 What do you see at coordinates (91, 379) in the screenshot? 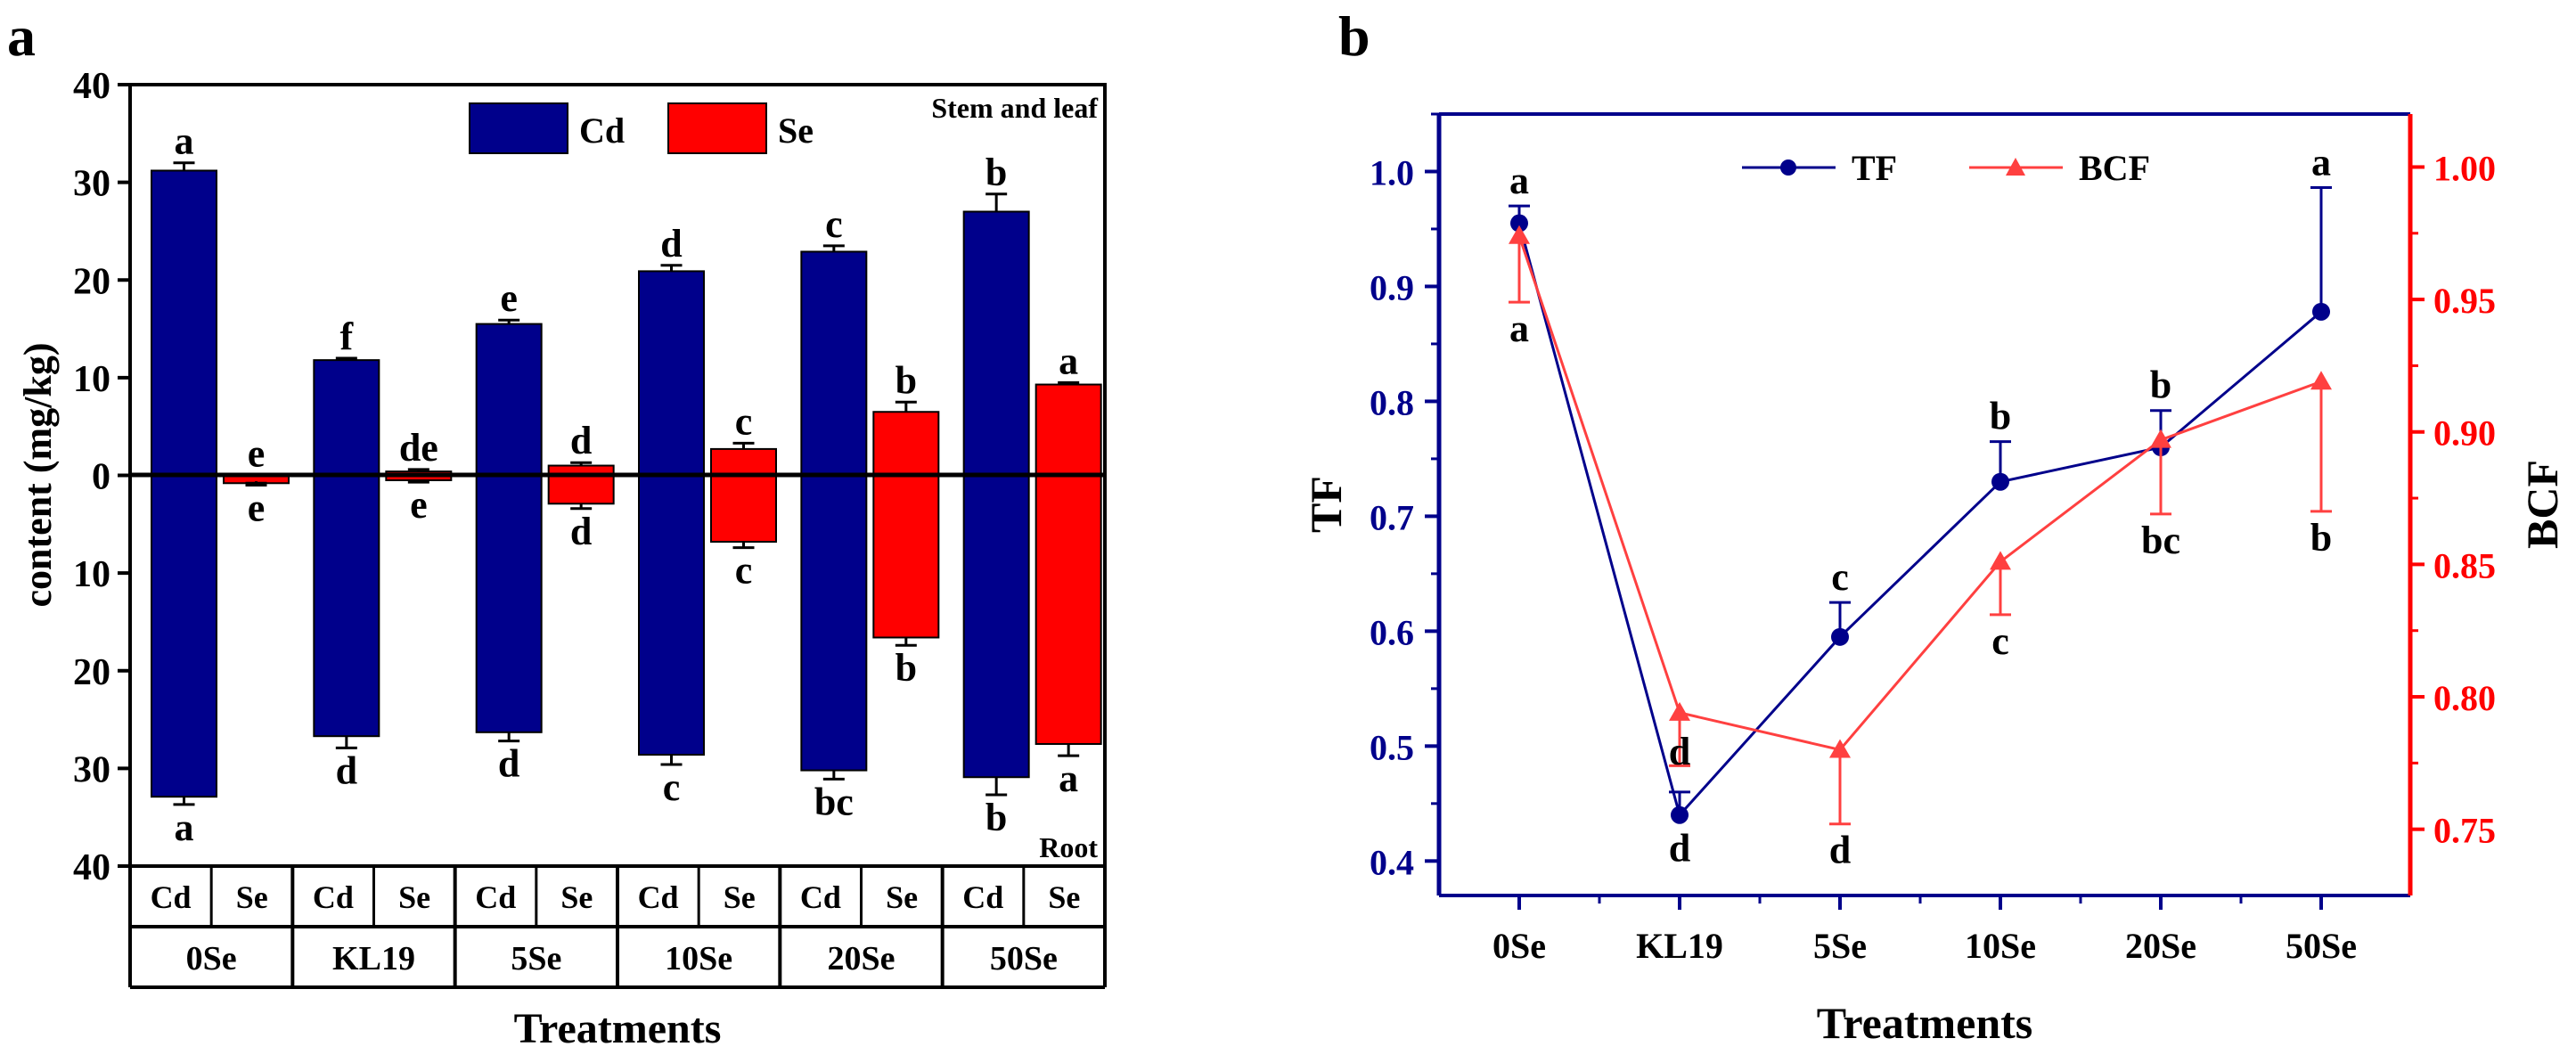
I see `y-tick-label-3: 10` at bounding box center [91, 379].